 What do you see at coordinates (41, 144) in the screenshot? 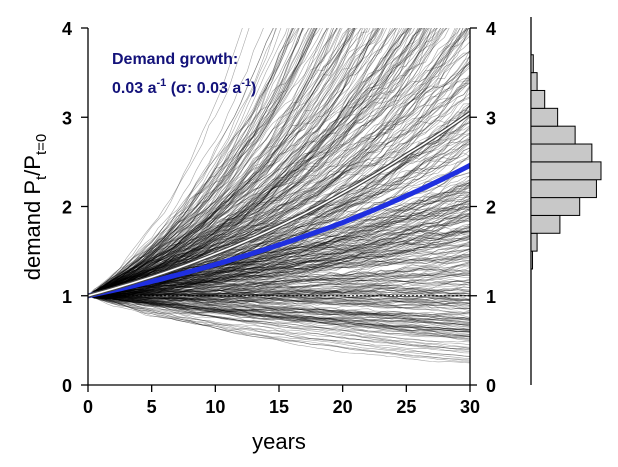
I see `y-axis-title-sub2: t=0` at bounding box center [41, 144].